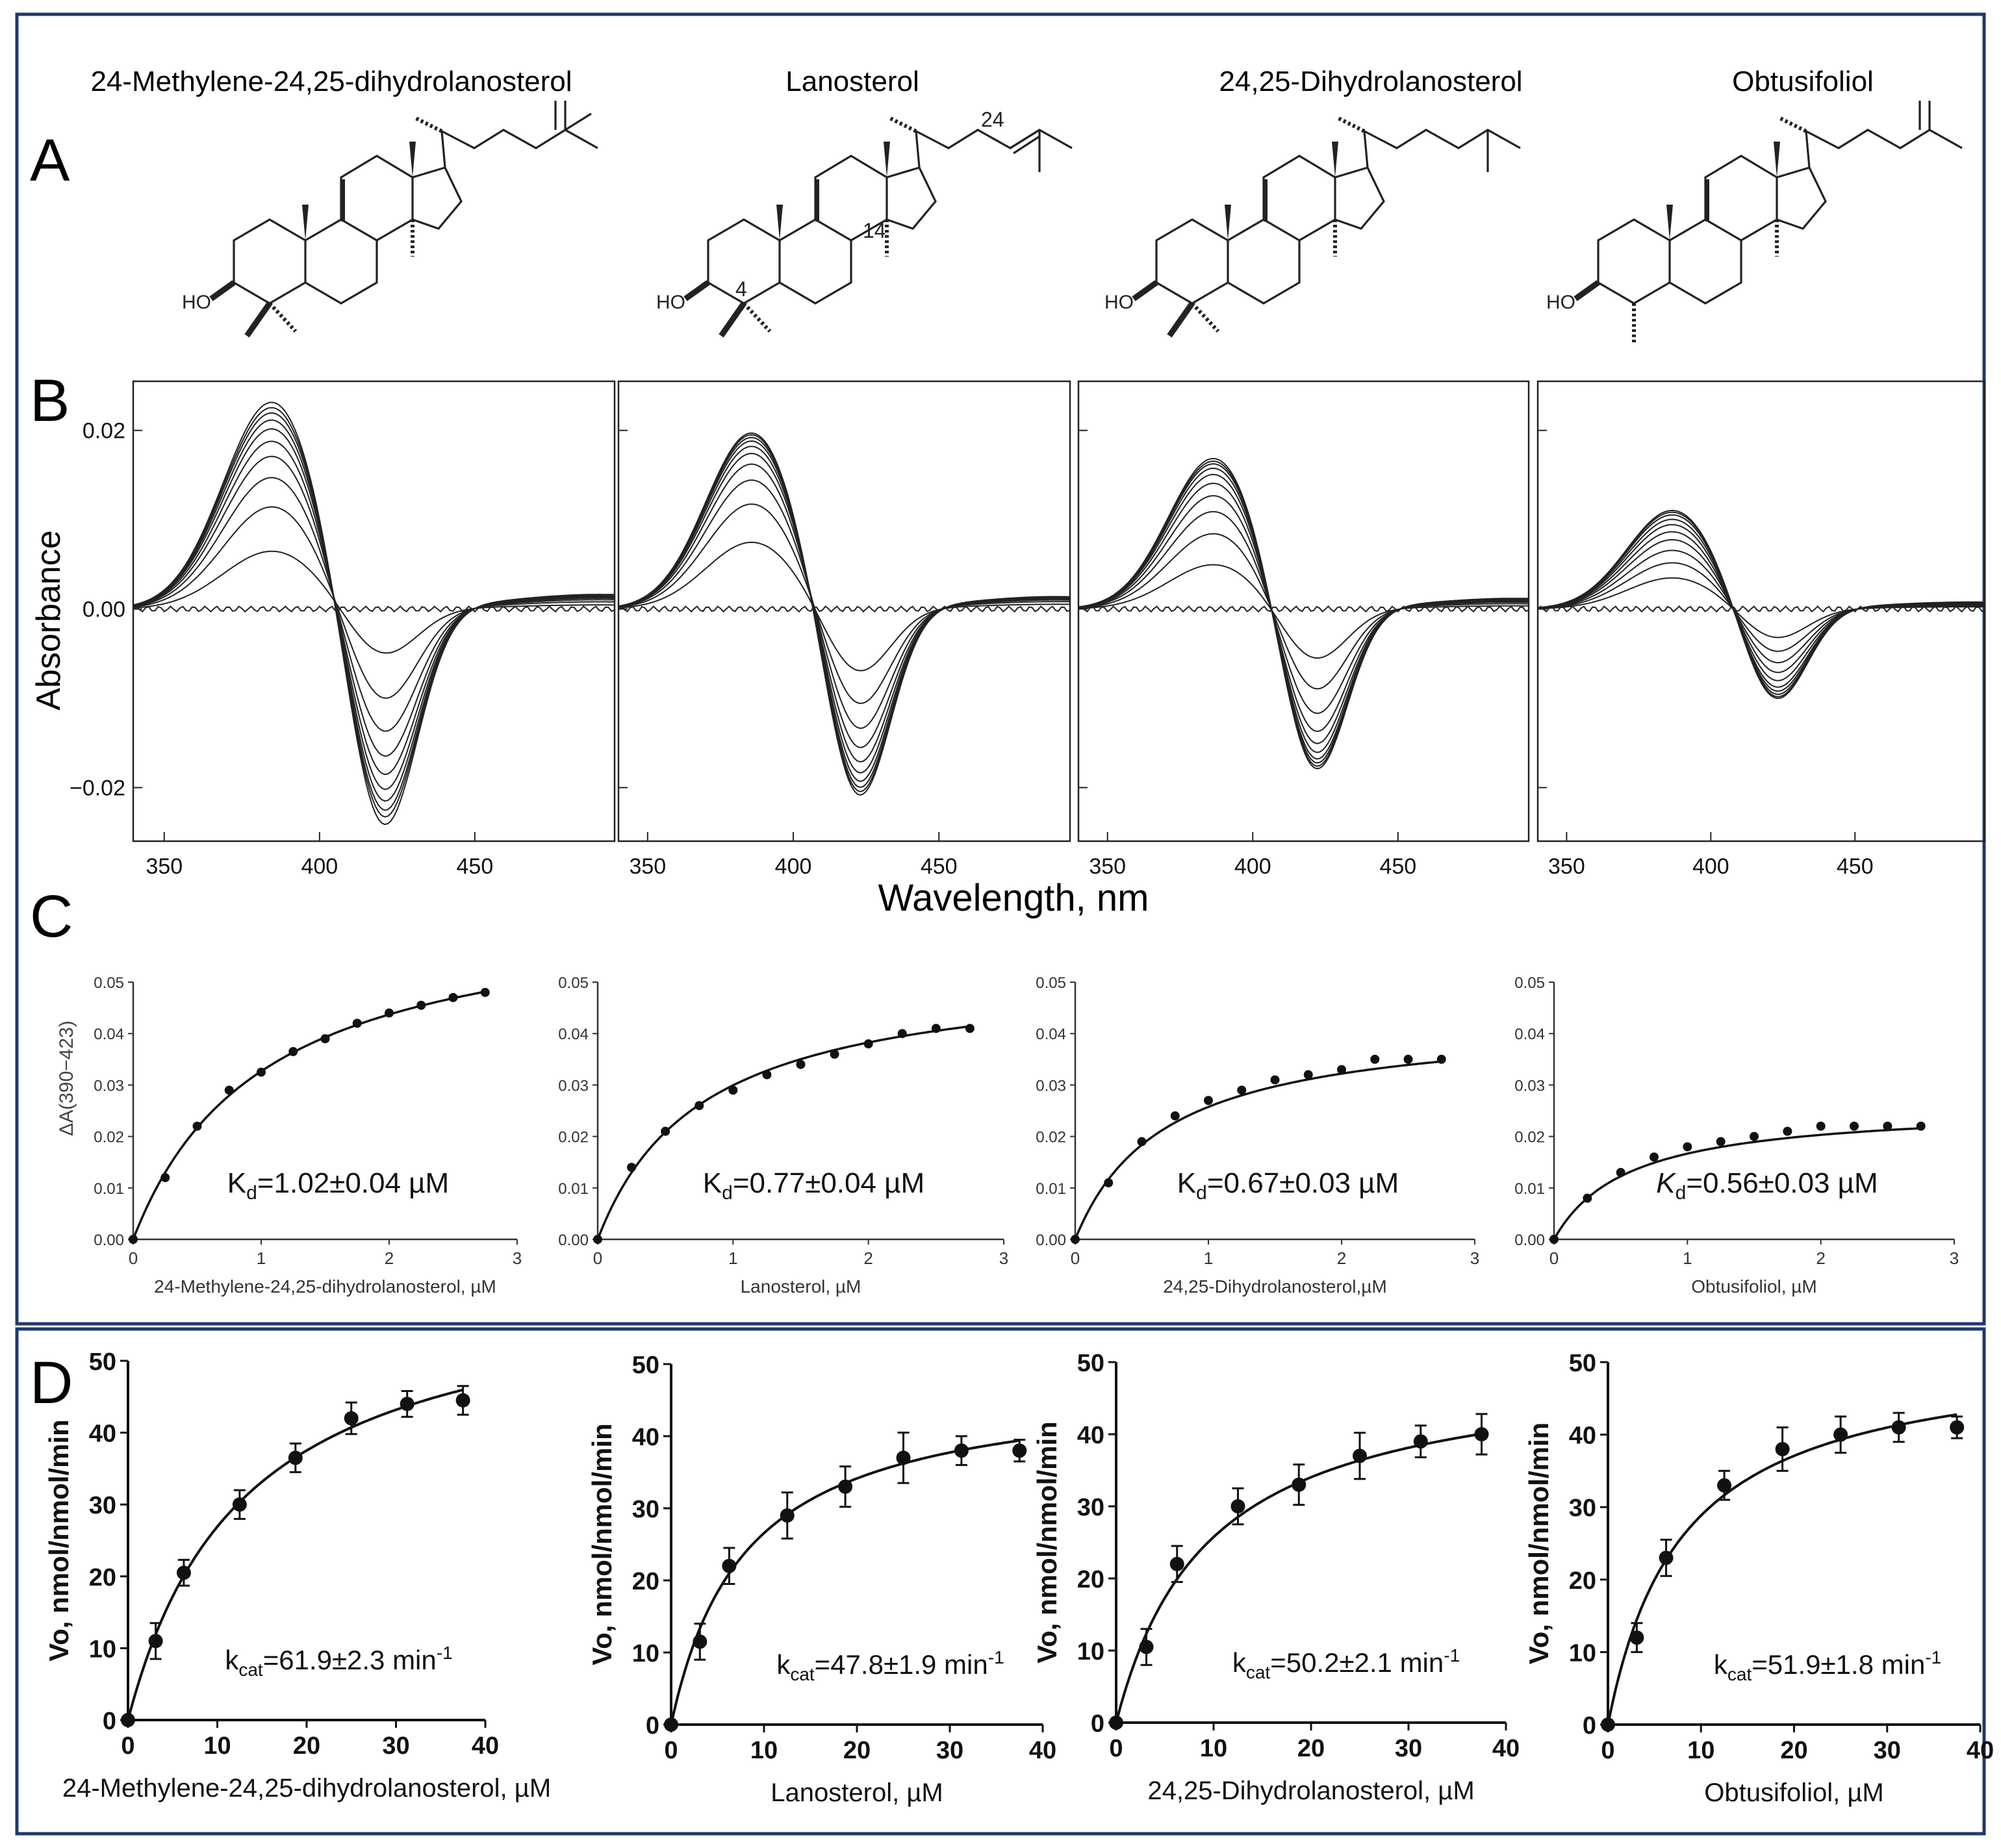 The height and width of the screenshot is (1848, 2001). I want to click on x-tick-label: 40, so click(485, 1746).